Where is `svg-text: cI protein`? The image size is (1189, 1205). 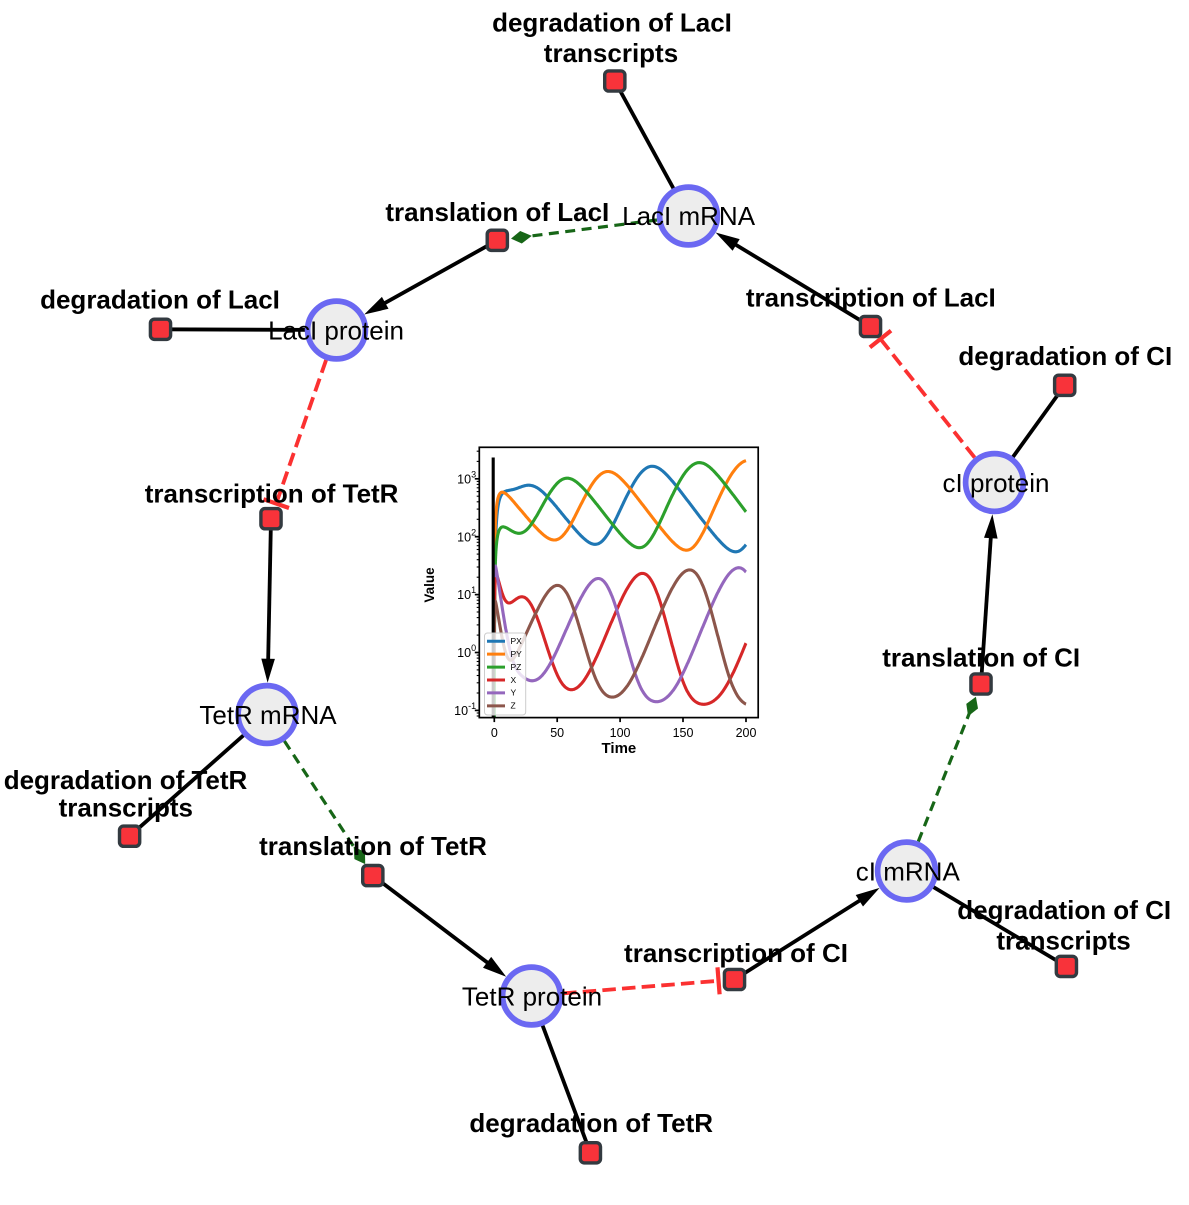 svg-text: cI protein is located at coordinates (996, 483).